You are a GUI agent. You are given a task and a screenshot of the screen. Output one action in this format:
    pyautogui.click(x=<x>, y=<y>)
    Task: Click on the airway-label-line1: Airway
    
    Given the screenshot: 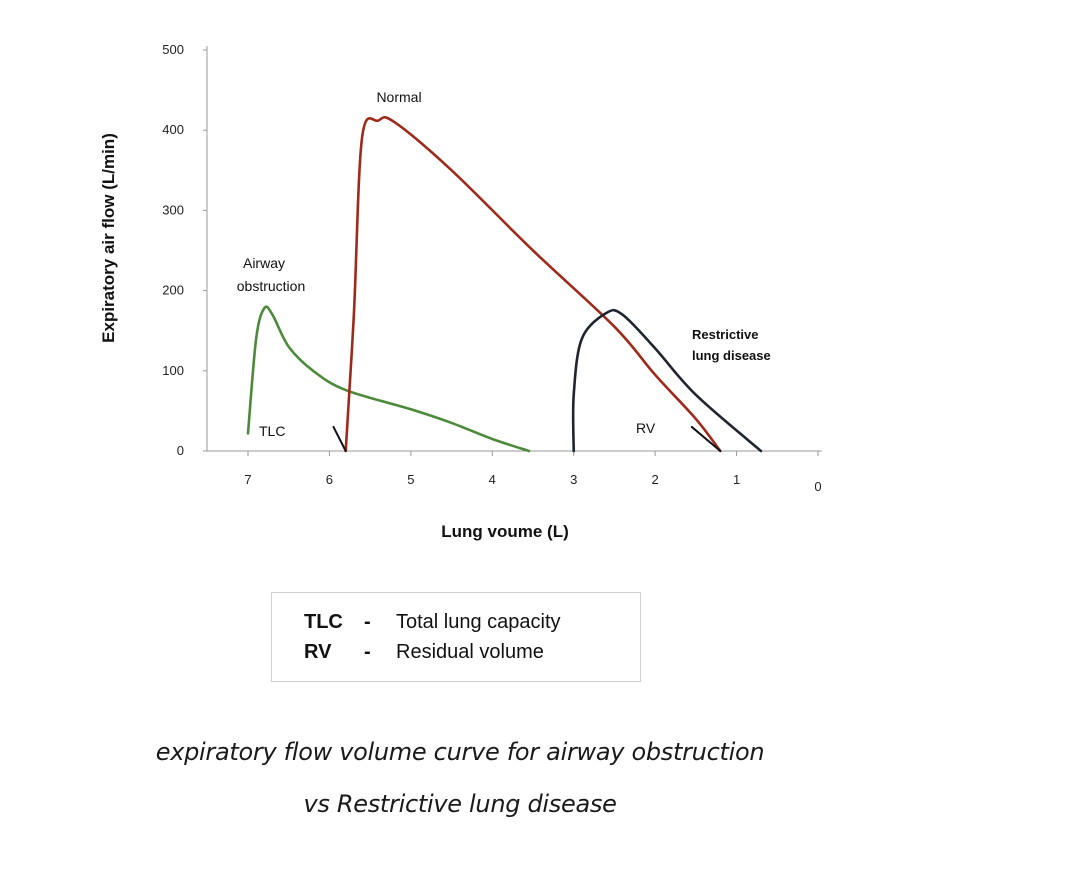 What is the action you would take?
    pyautogui.click(x=264, y=263)
    